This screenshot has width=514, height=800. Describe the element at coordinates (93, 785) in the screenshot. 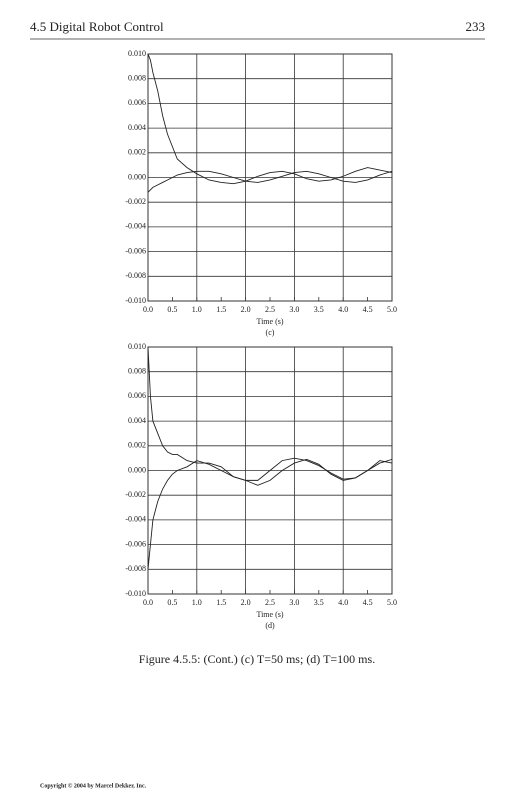

I see `copyright: Copyright © 2004 by Marcel Dekker, Inc.` at that location.